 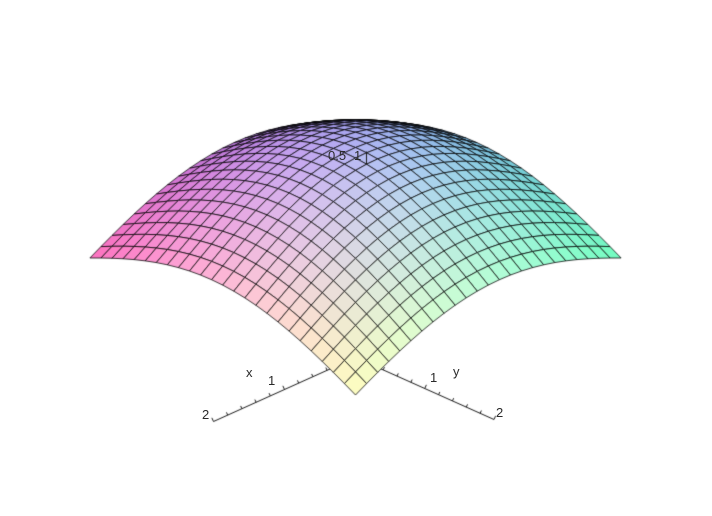 What do you see at coordinates (456, 371) in the screenshot?
I see `y-axis-label: y` at bounding box center [456, 371].